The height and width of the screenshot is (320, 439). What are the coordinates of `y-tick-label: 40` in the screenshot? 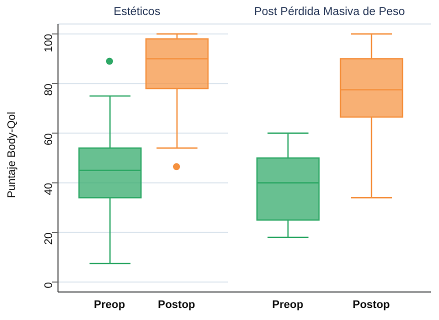 It's located at (48, 189).